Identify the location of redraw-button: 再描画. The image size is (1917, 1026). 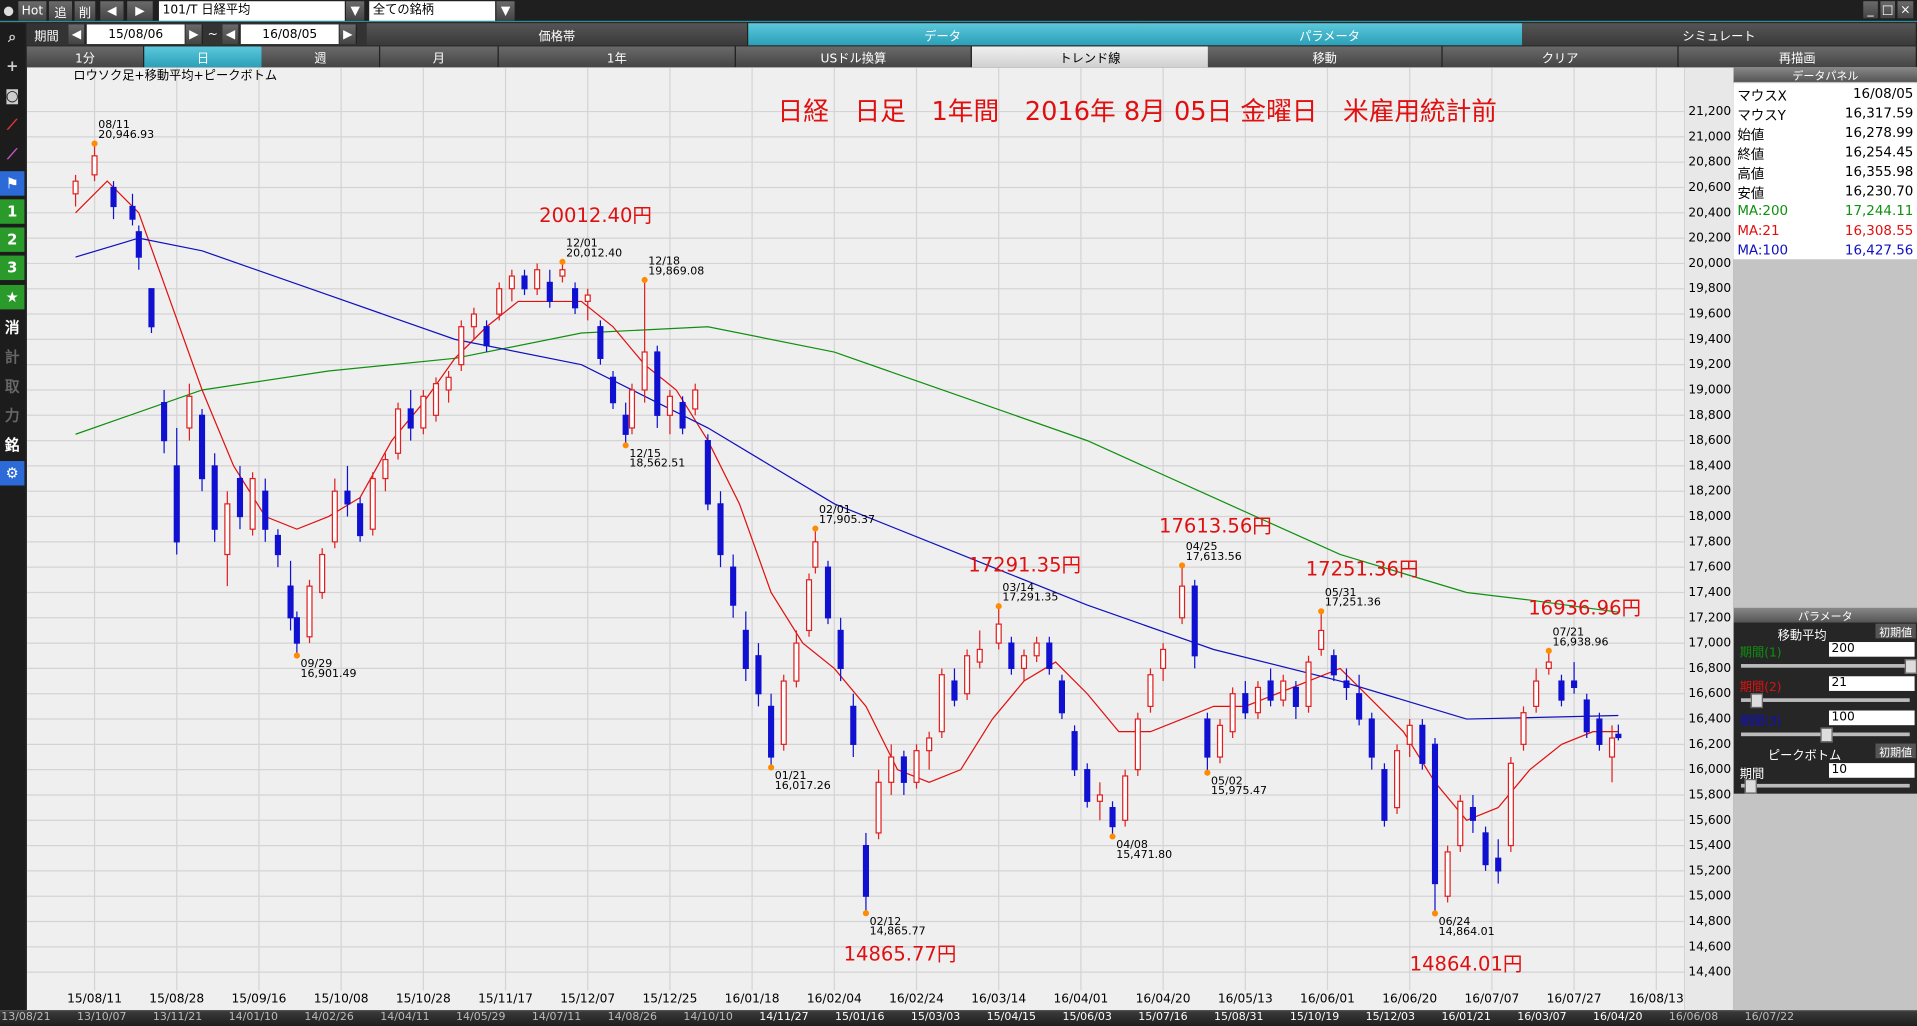
(1797, 57).